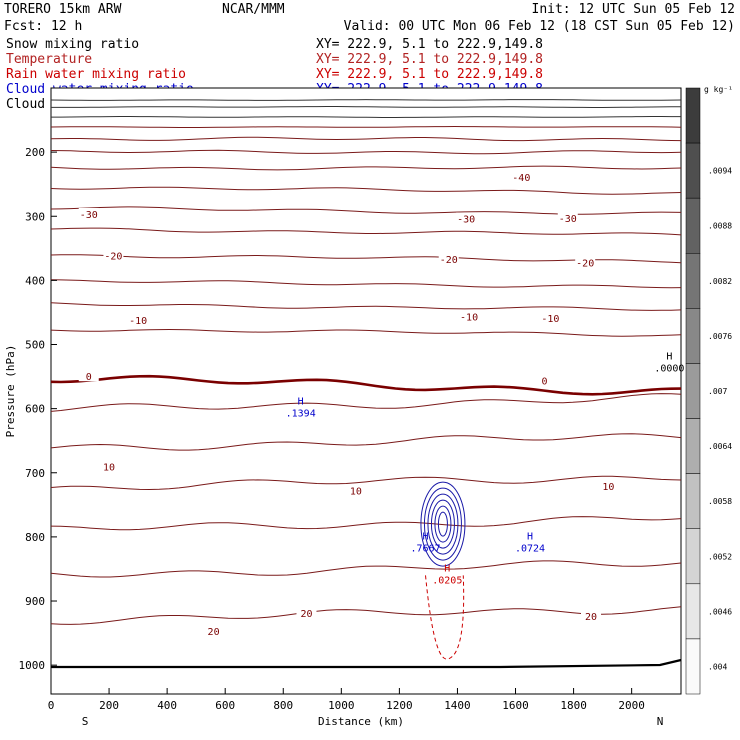 The image size is (740, 740). I want to click on max-value: .7667, so click(425, 548).